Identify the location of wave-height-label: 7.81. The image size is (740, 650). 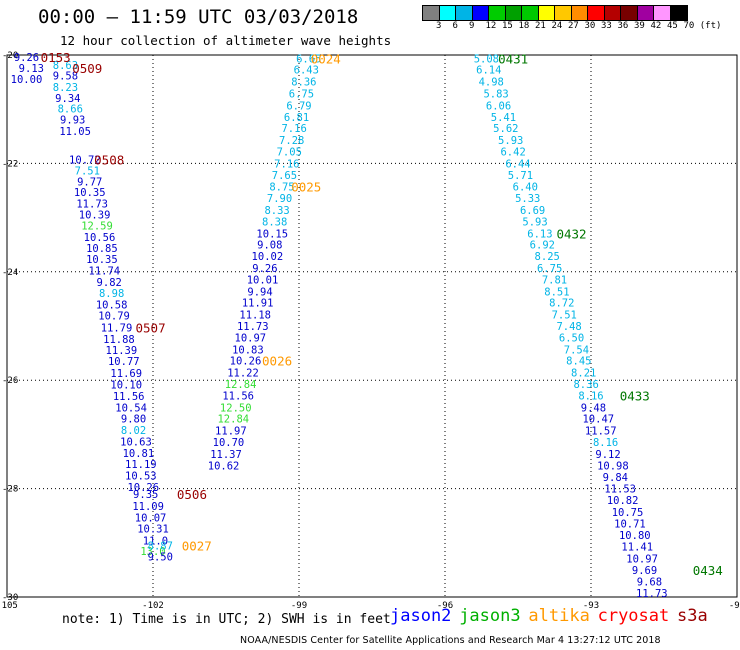
(554, 280).